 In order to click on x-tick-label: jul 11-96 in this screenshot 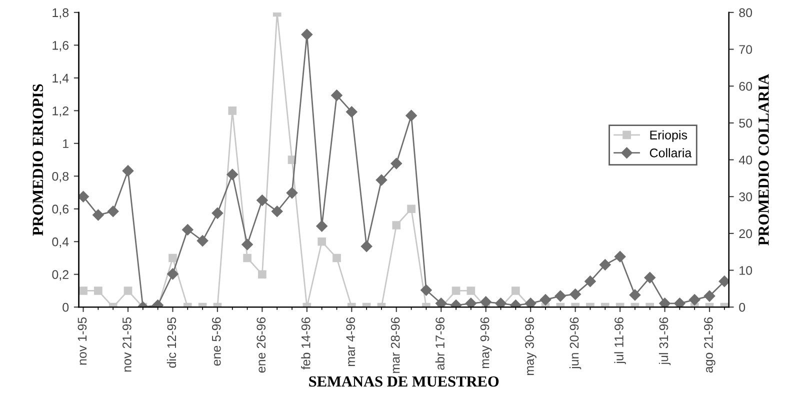, I will do `click(620, 340)`.